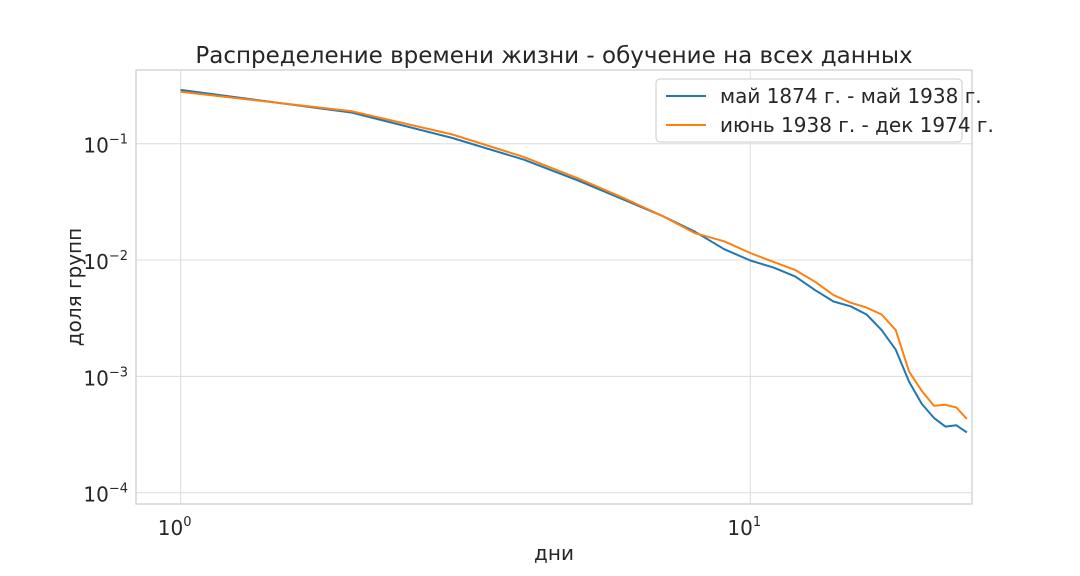 This screenshot has width=1080, height=576. I want to click on y-axis-label: доля групп, so click(74, 287).